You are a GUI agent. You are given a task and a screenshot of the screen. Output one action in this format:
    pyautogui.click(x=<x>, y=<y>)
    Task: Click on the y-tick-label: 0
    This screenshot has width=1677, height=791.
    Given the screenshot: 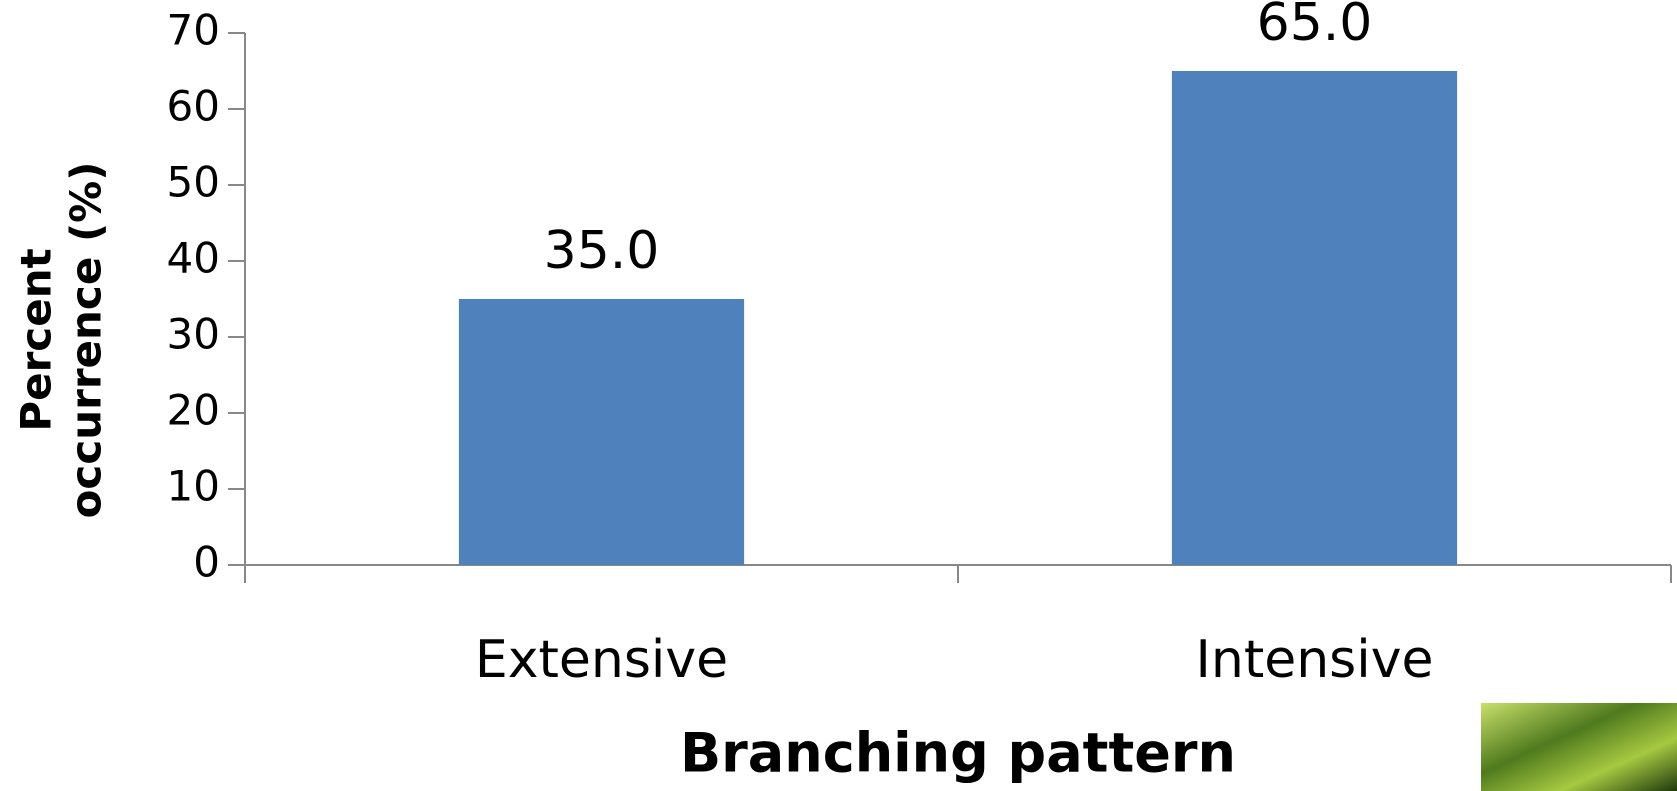 What is the action you would take?
    pyautogui.click(x=206, y=562)
    